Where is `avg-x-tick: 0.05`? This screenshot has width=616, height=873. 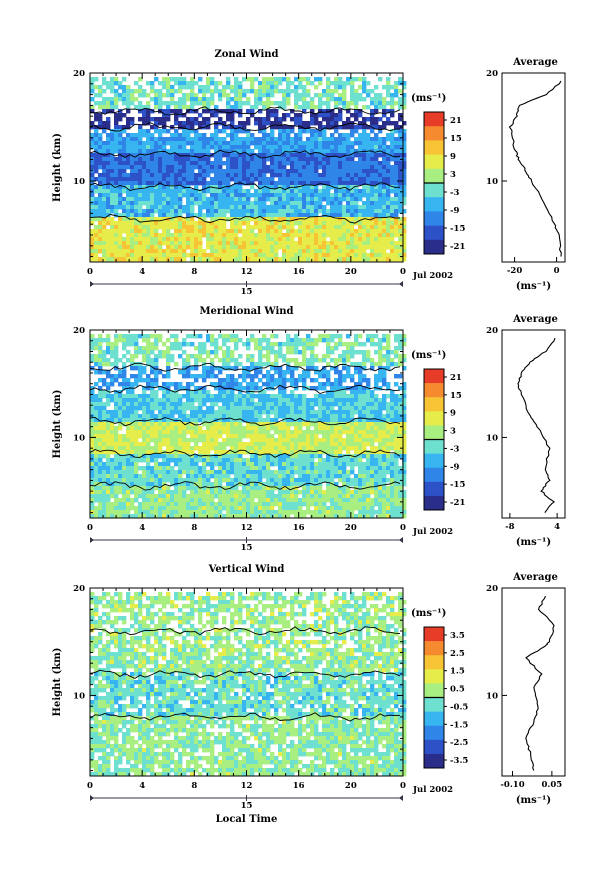 avg-x-tick: 0.05 is located at coordinates (552, 785).